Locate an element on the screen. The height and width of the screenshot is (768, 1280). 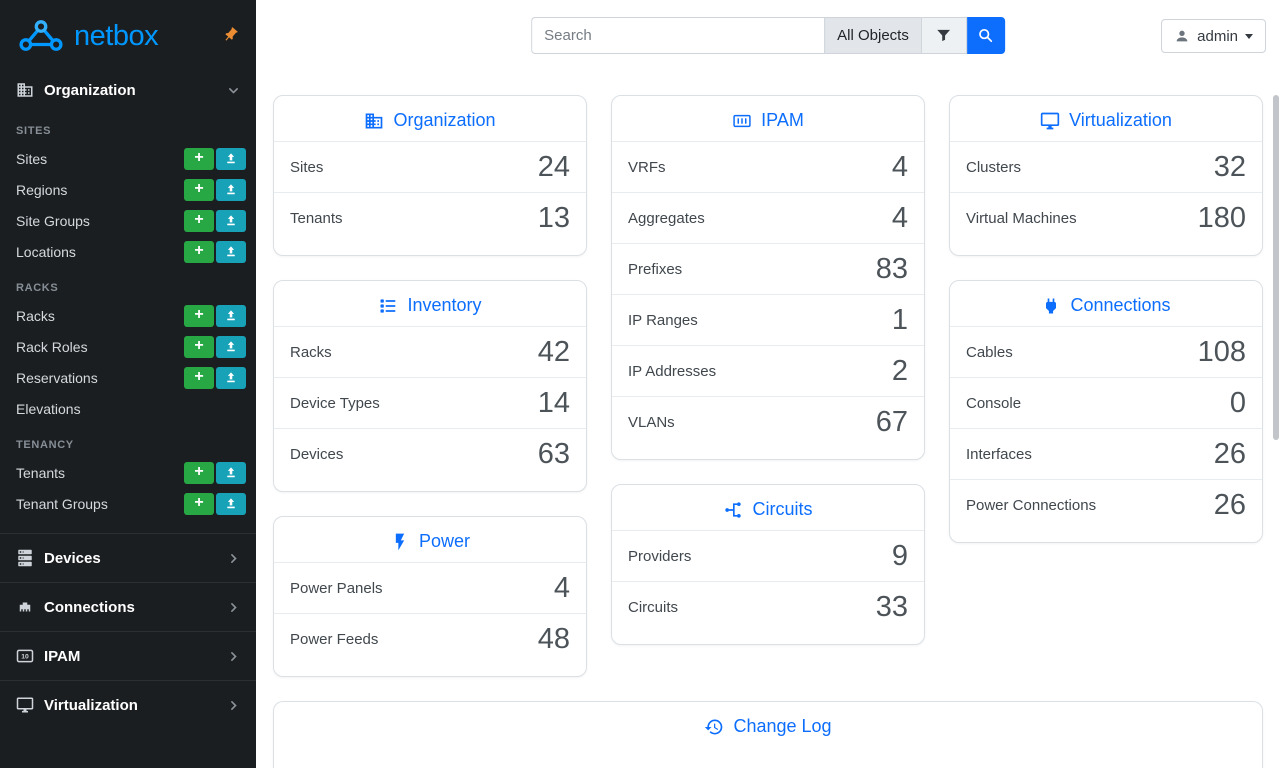
stat-value: 26 is located at coordinates (1229, 453).